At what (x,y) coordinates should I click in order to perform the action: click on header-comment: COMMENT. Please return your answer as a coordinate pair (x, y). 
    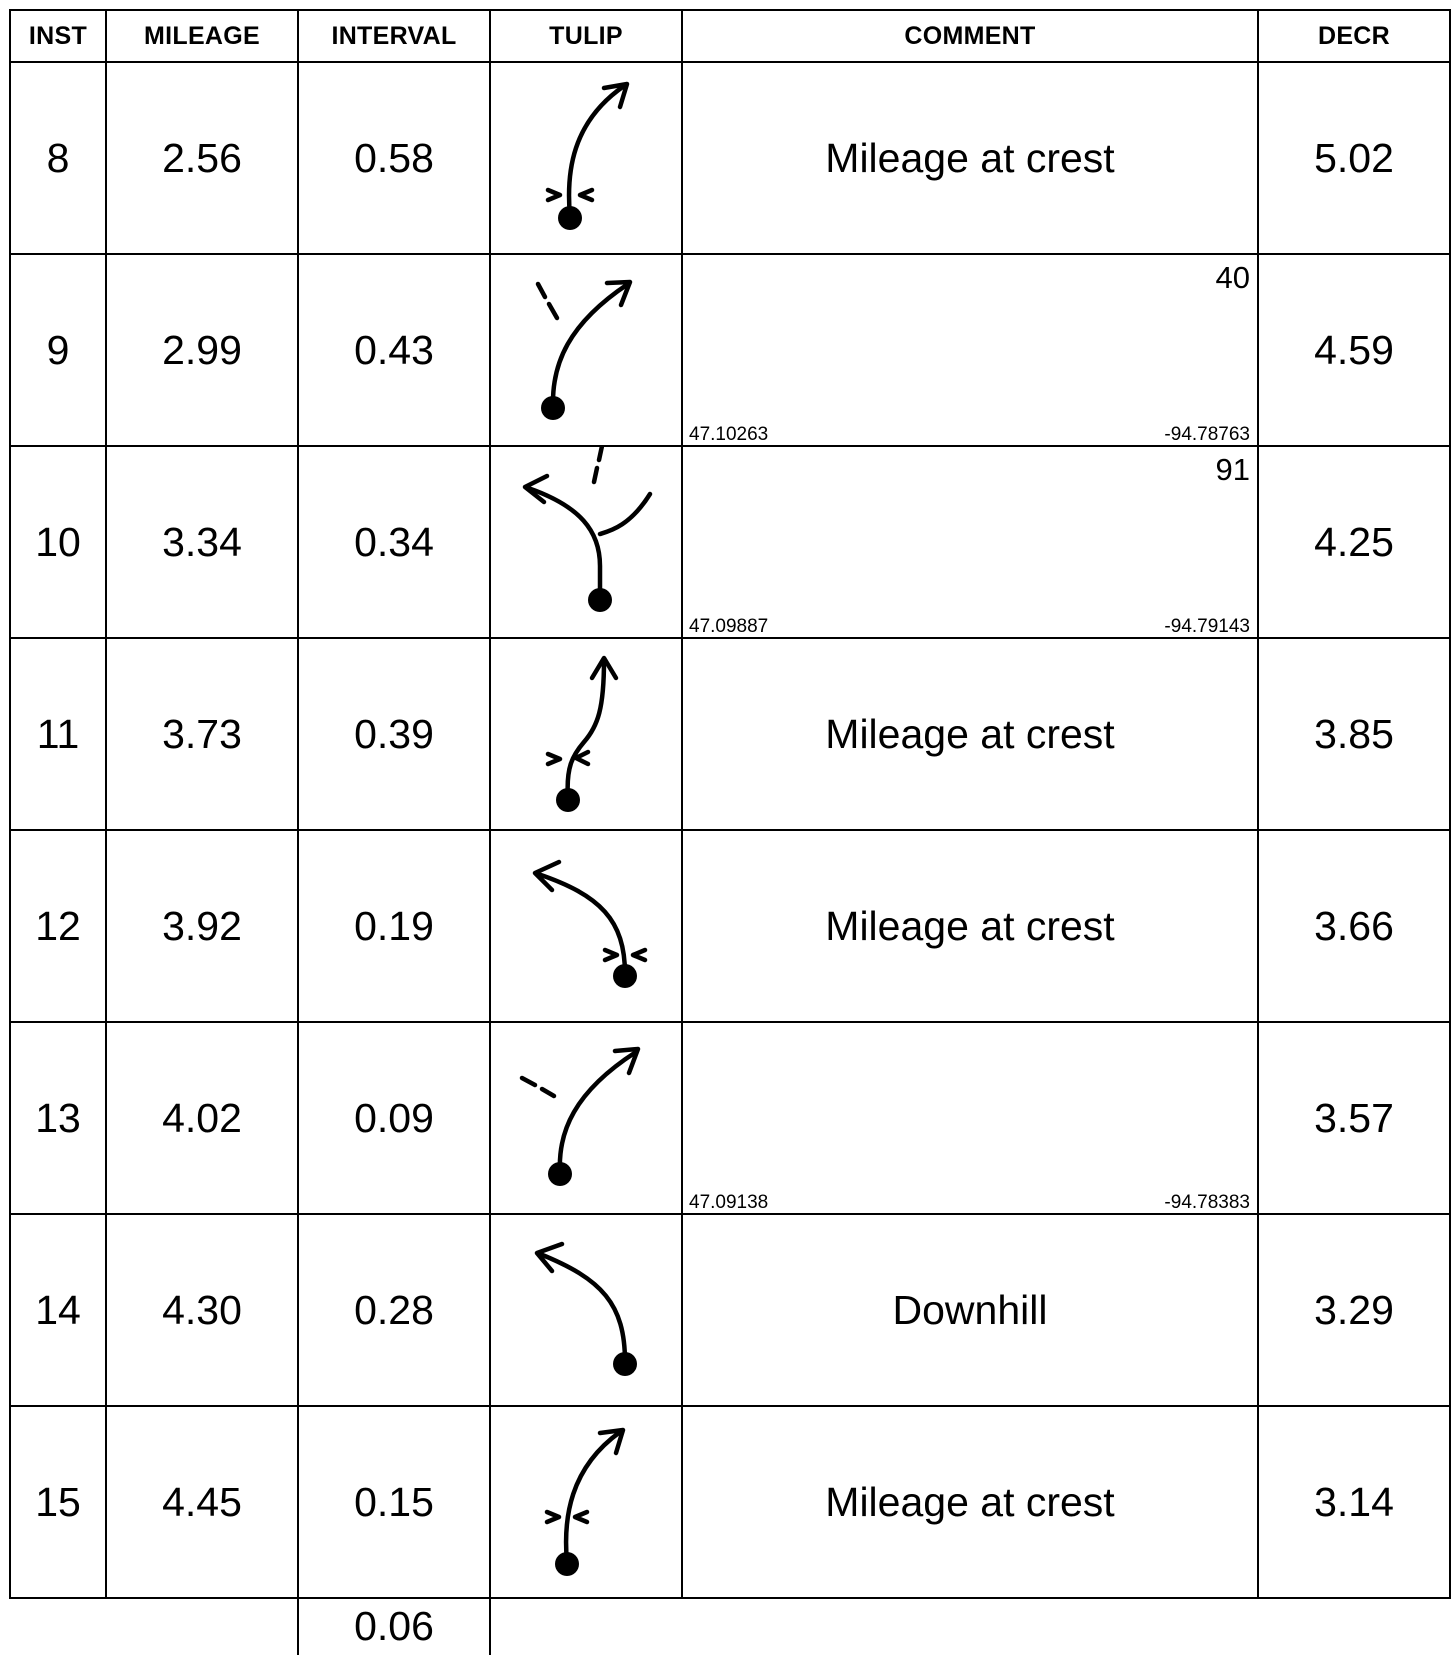
    Looking at the image, I should click on (970, 35).